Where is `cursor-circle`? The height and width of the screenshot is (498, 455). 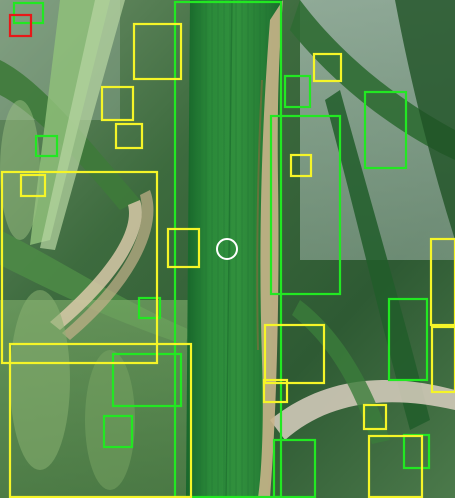
cursor-circle is located at coordinates (227, 249).